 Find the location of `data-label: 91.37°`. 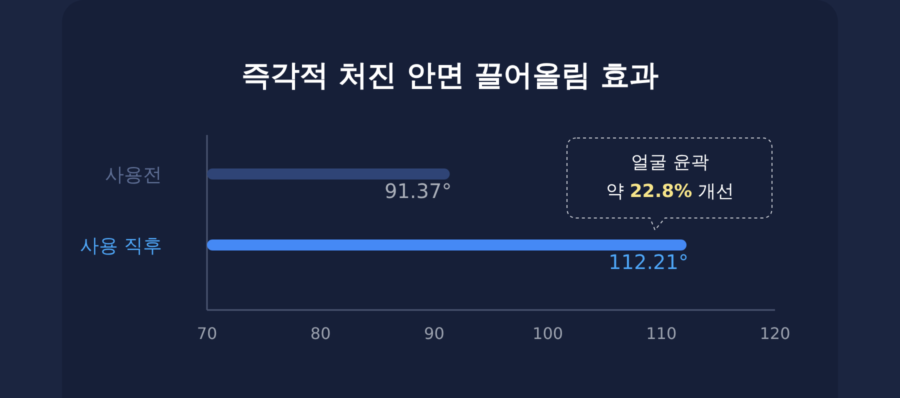

data-label: 91.37° is located at coordinates (418, 191).